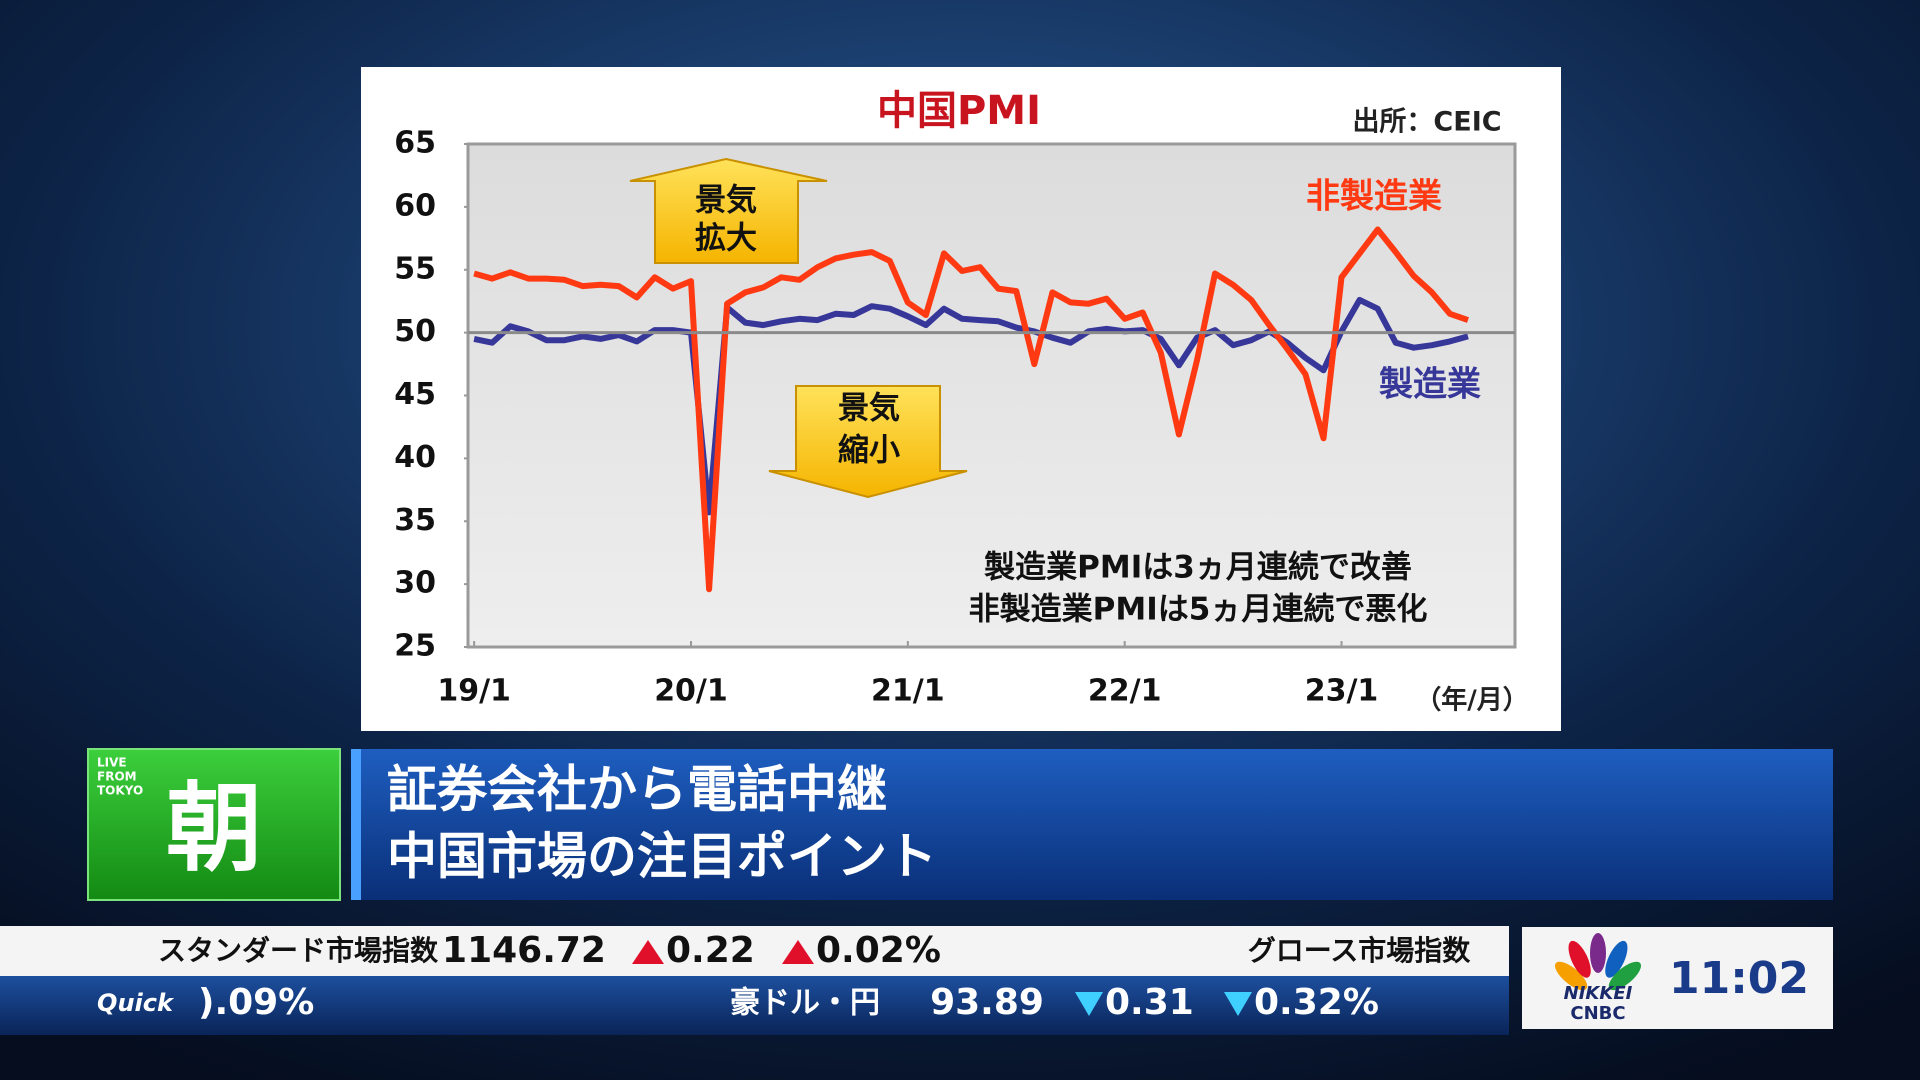 The width and height of the screenshot is (1920, 1080). I want to click on expand-arrow, so click(728, 210).